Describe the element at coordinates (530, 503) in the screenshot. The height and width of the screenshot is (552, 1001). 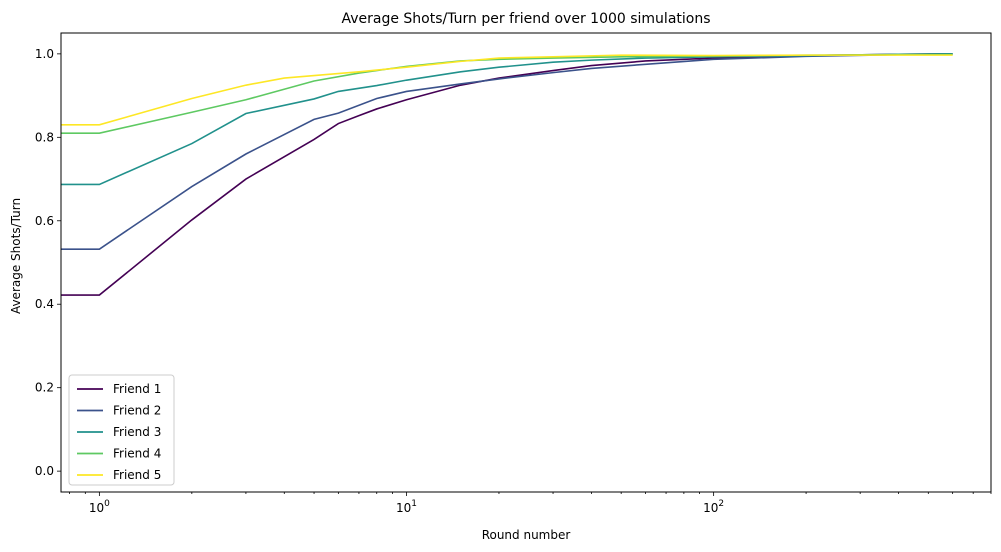
I see `x-axis-ticks: 10⁰ 10¹ 10²` at that location.